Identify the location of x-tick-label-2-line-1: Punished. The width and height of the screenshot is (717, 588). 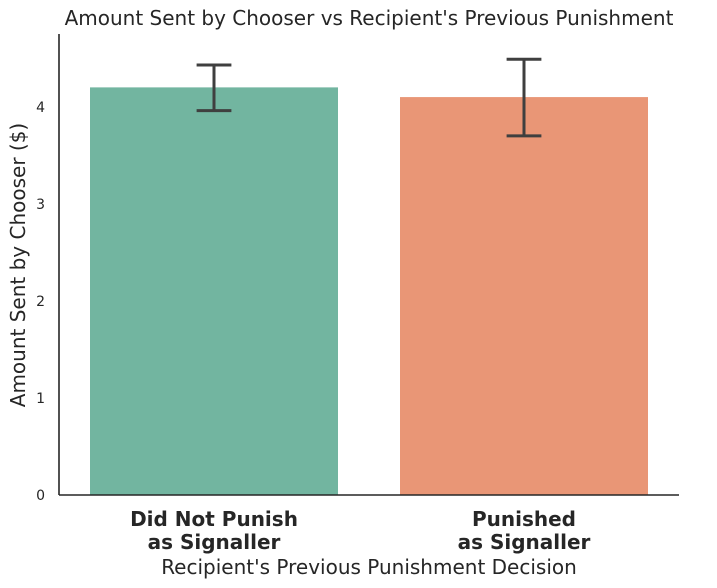
(524, 519).